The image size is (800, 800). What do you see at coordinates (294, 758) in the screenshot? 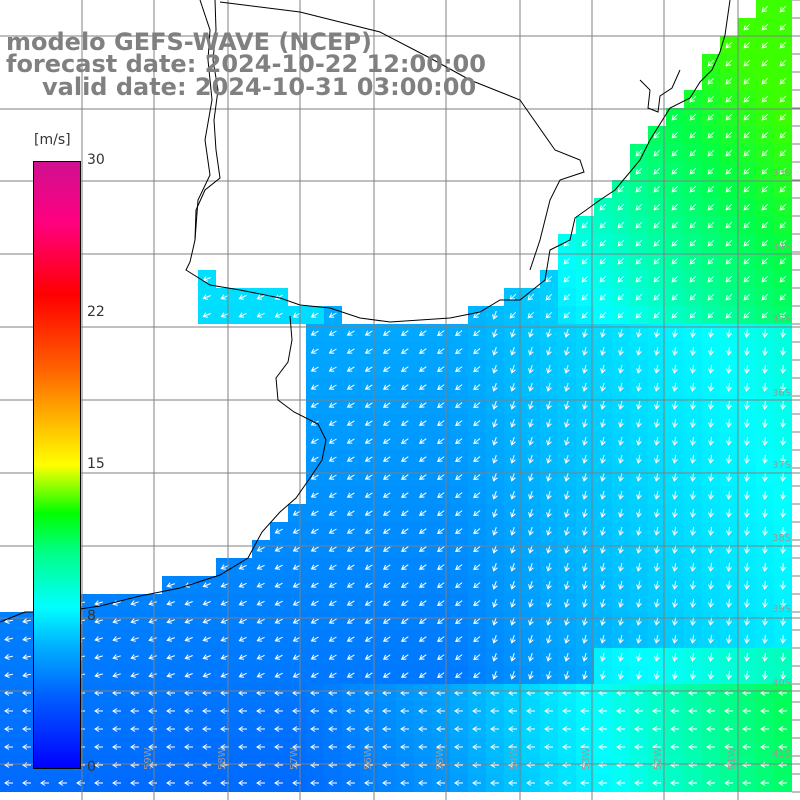
I see `lon-label: 57W` at bounding box center [294, 758].